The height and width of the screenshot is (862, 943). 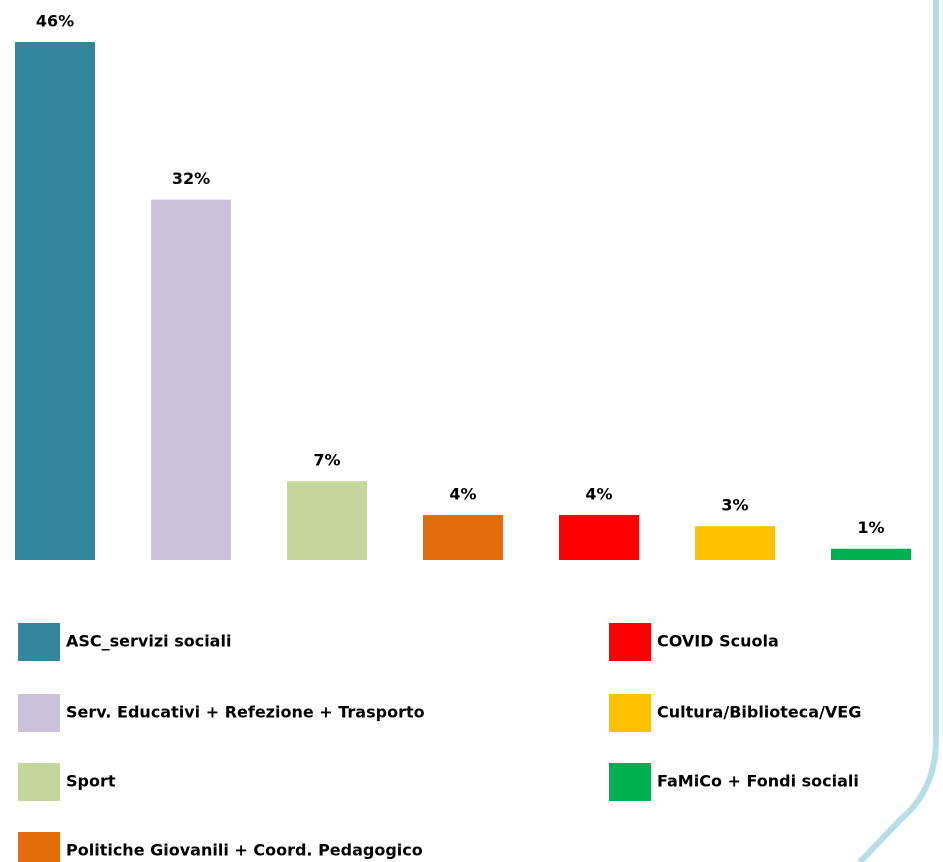 What do you see at coordinates (55, 21) in the screenshot?
I see `data-label: 46%` at bounding box center [55, 21].